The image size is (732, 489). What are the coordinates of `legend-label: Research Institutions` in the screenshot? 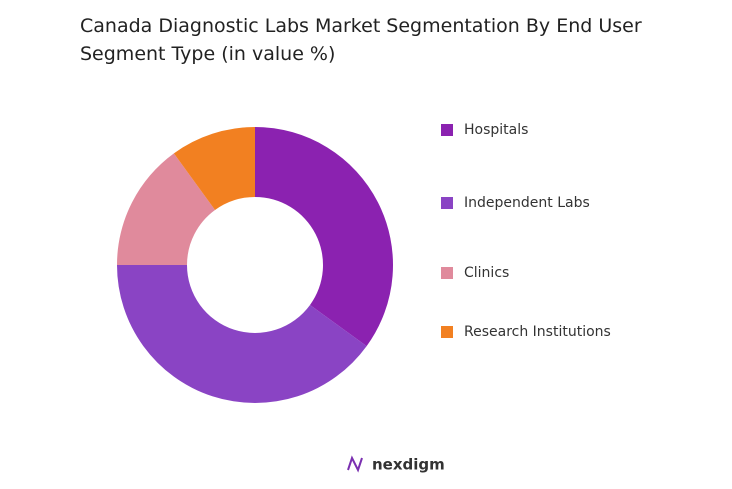 It's located at (537, 332).